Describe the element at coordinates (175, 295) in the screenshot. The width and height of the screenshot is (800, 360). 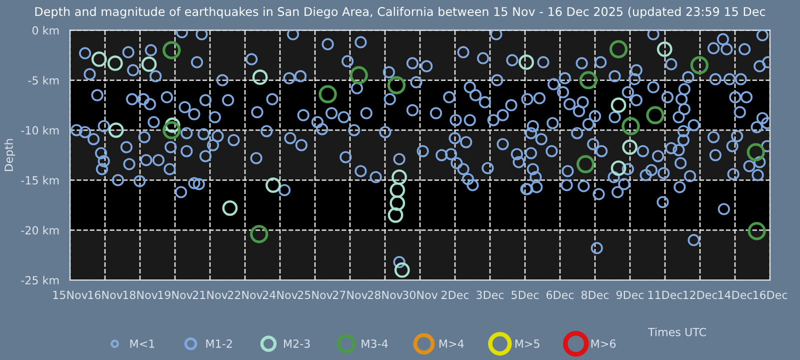
I see `x-tick-label: 19Nov` at that location.